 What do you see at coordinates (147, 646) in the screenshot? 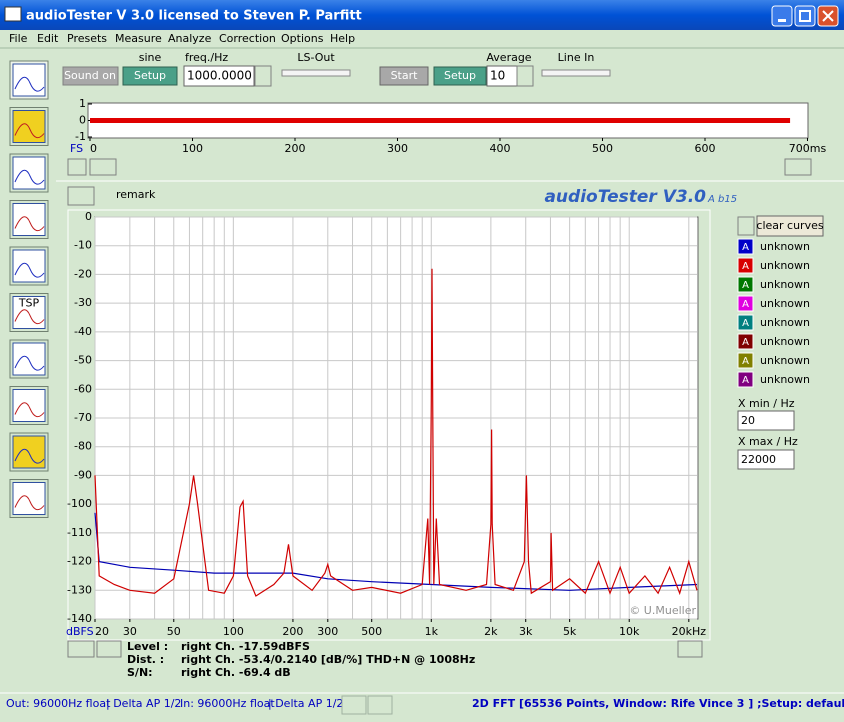
I see `level-label: Level :` at bounding box center [147, 646].